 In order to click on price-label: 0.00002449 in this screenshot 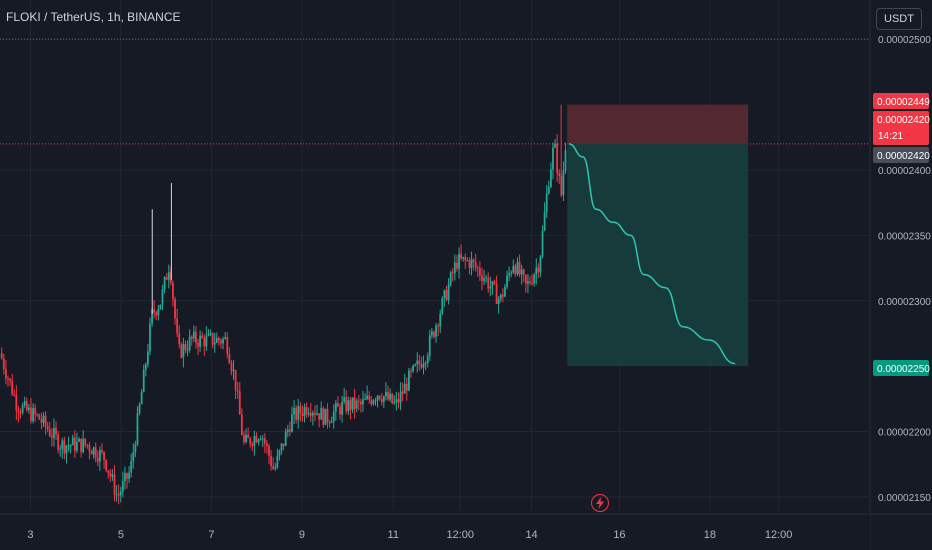, I will do `click(903, 102)`.